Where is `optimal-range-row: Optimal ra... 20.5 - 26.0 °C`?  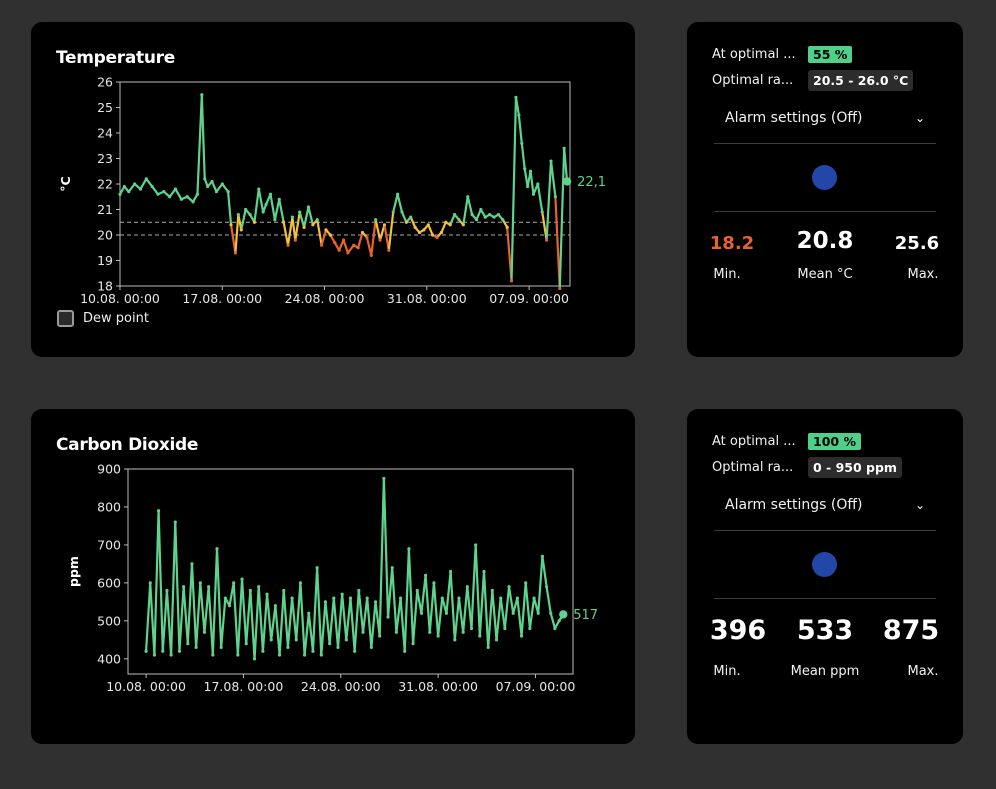
optimal-range-row: Optimal ra... 20.5 - 26.0 °C is located at coordinates (813, 80).